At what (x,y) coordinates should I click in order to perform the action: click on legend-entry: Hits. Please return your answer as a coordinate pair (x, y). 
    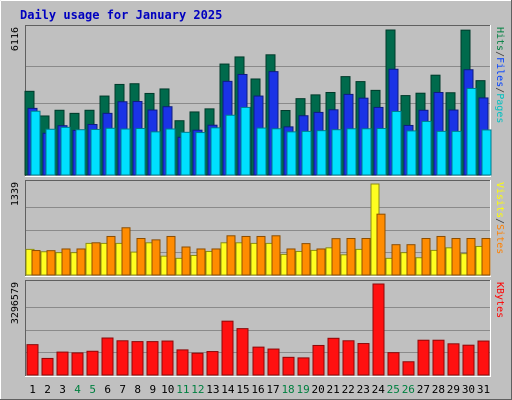
    Looking at the image, I should click on (499, 39).